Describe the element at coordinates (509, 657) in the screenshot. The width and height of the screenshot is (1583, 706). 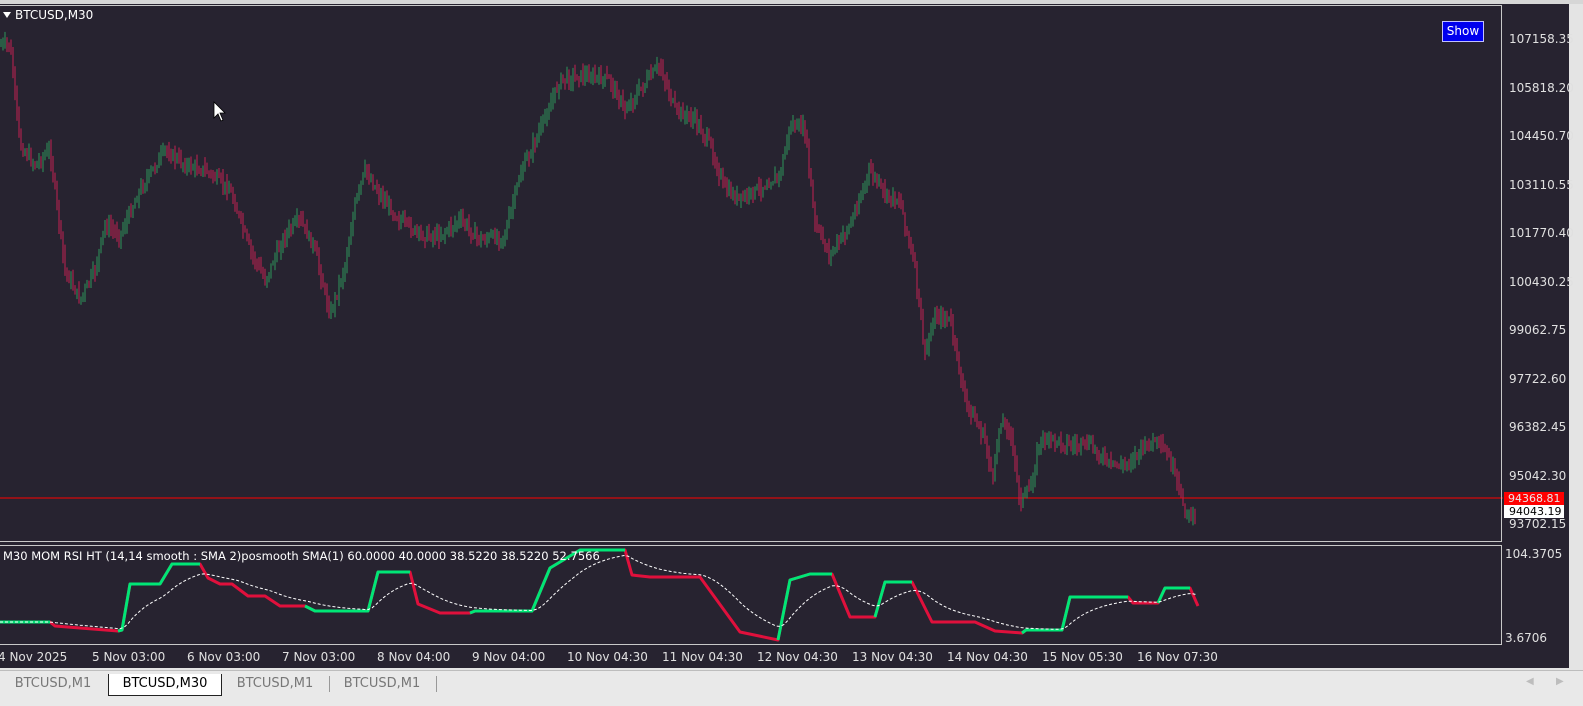
I see `time-axis-label: 9 Nov 04:00` at that location.